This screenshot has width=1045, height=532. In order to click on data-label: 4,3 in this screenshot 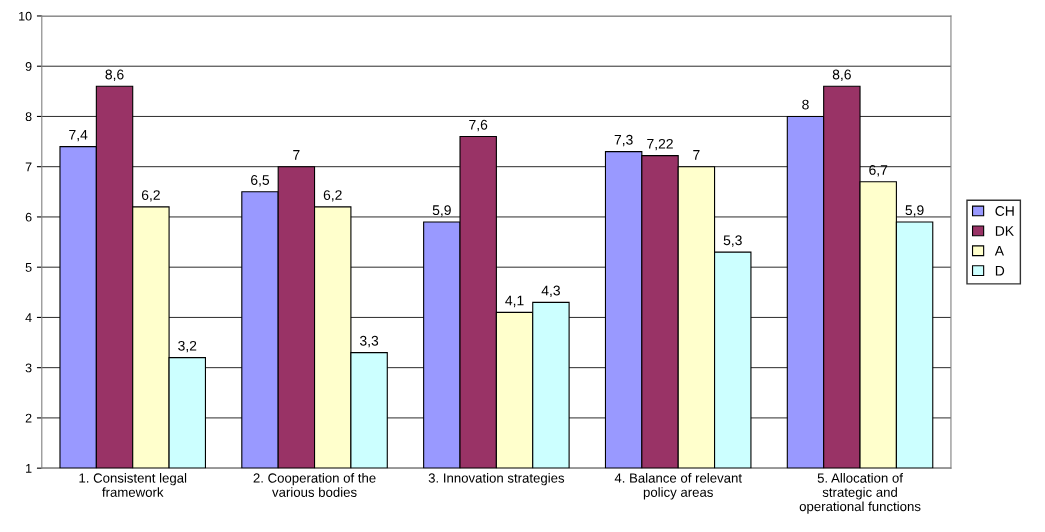, I will do `click(550, 291)`.